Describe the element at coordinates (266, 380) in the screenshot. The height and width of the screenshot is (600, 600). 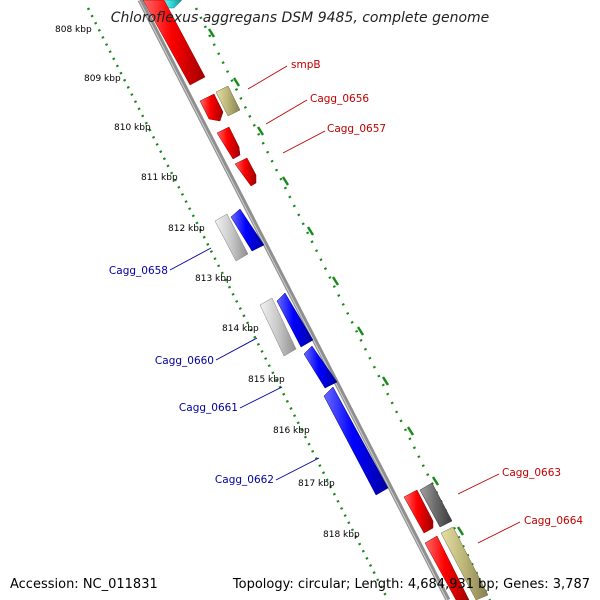
I see `tick-label: 815 kbp` at that location.